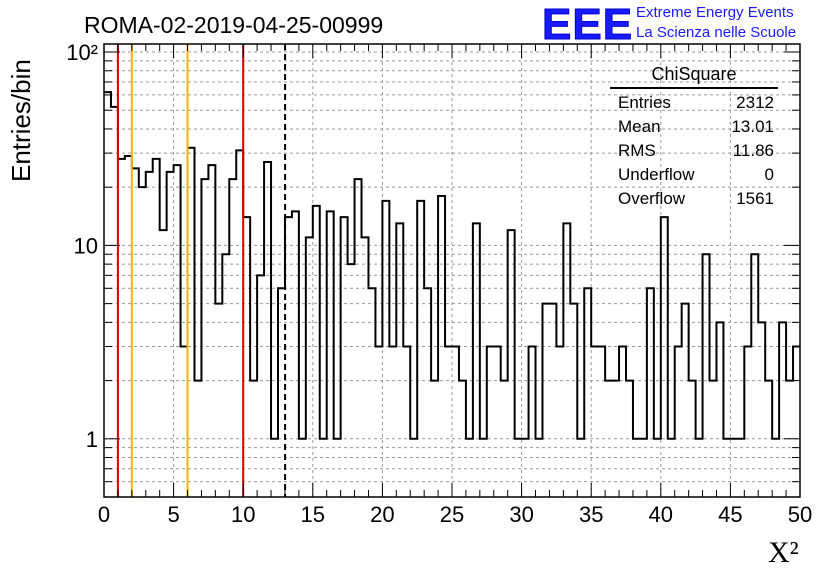  Describe the element at coordinates (769, 174) in the screenshot. I see `stats-value: 0` at that location.